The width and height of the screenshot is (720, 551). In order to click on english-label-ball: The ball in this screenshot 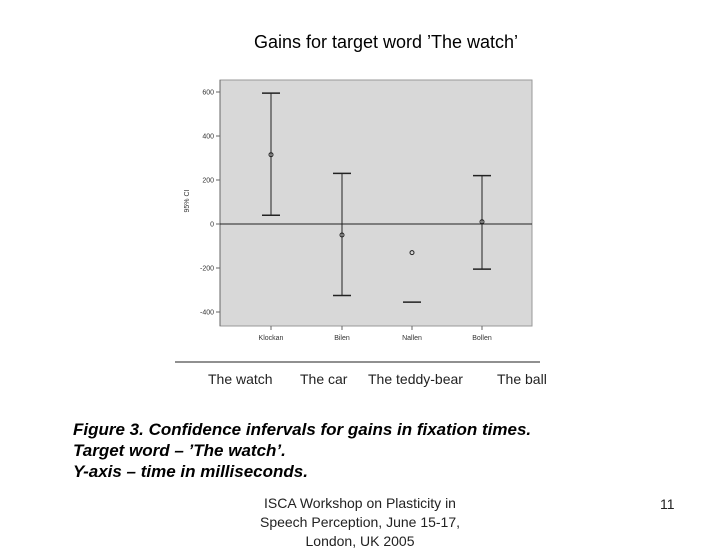, I will do `click(522, 379)`.